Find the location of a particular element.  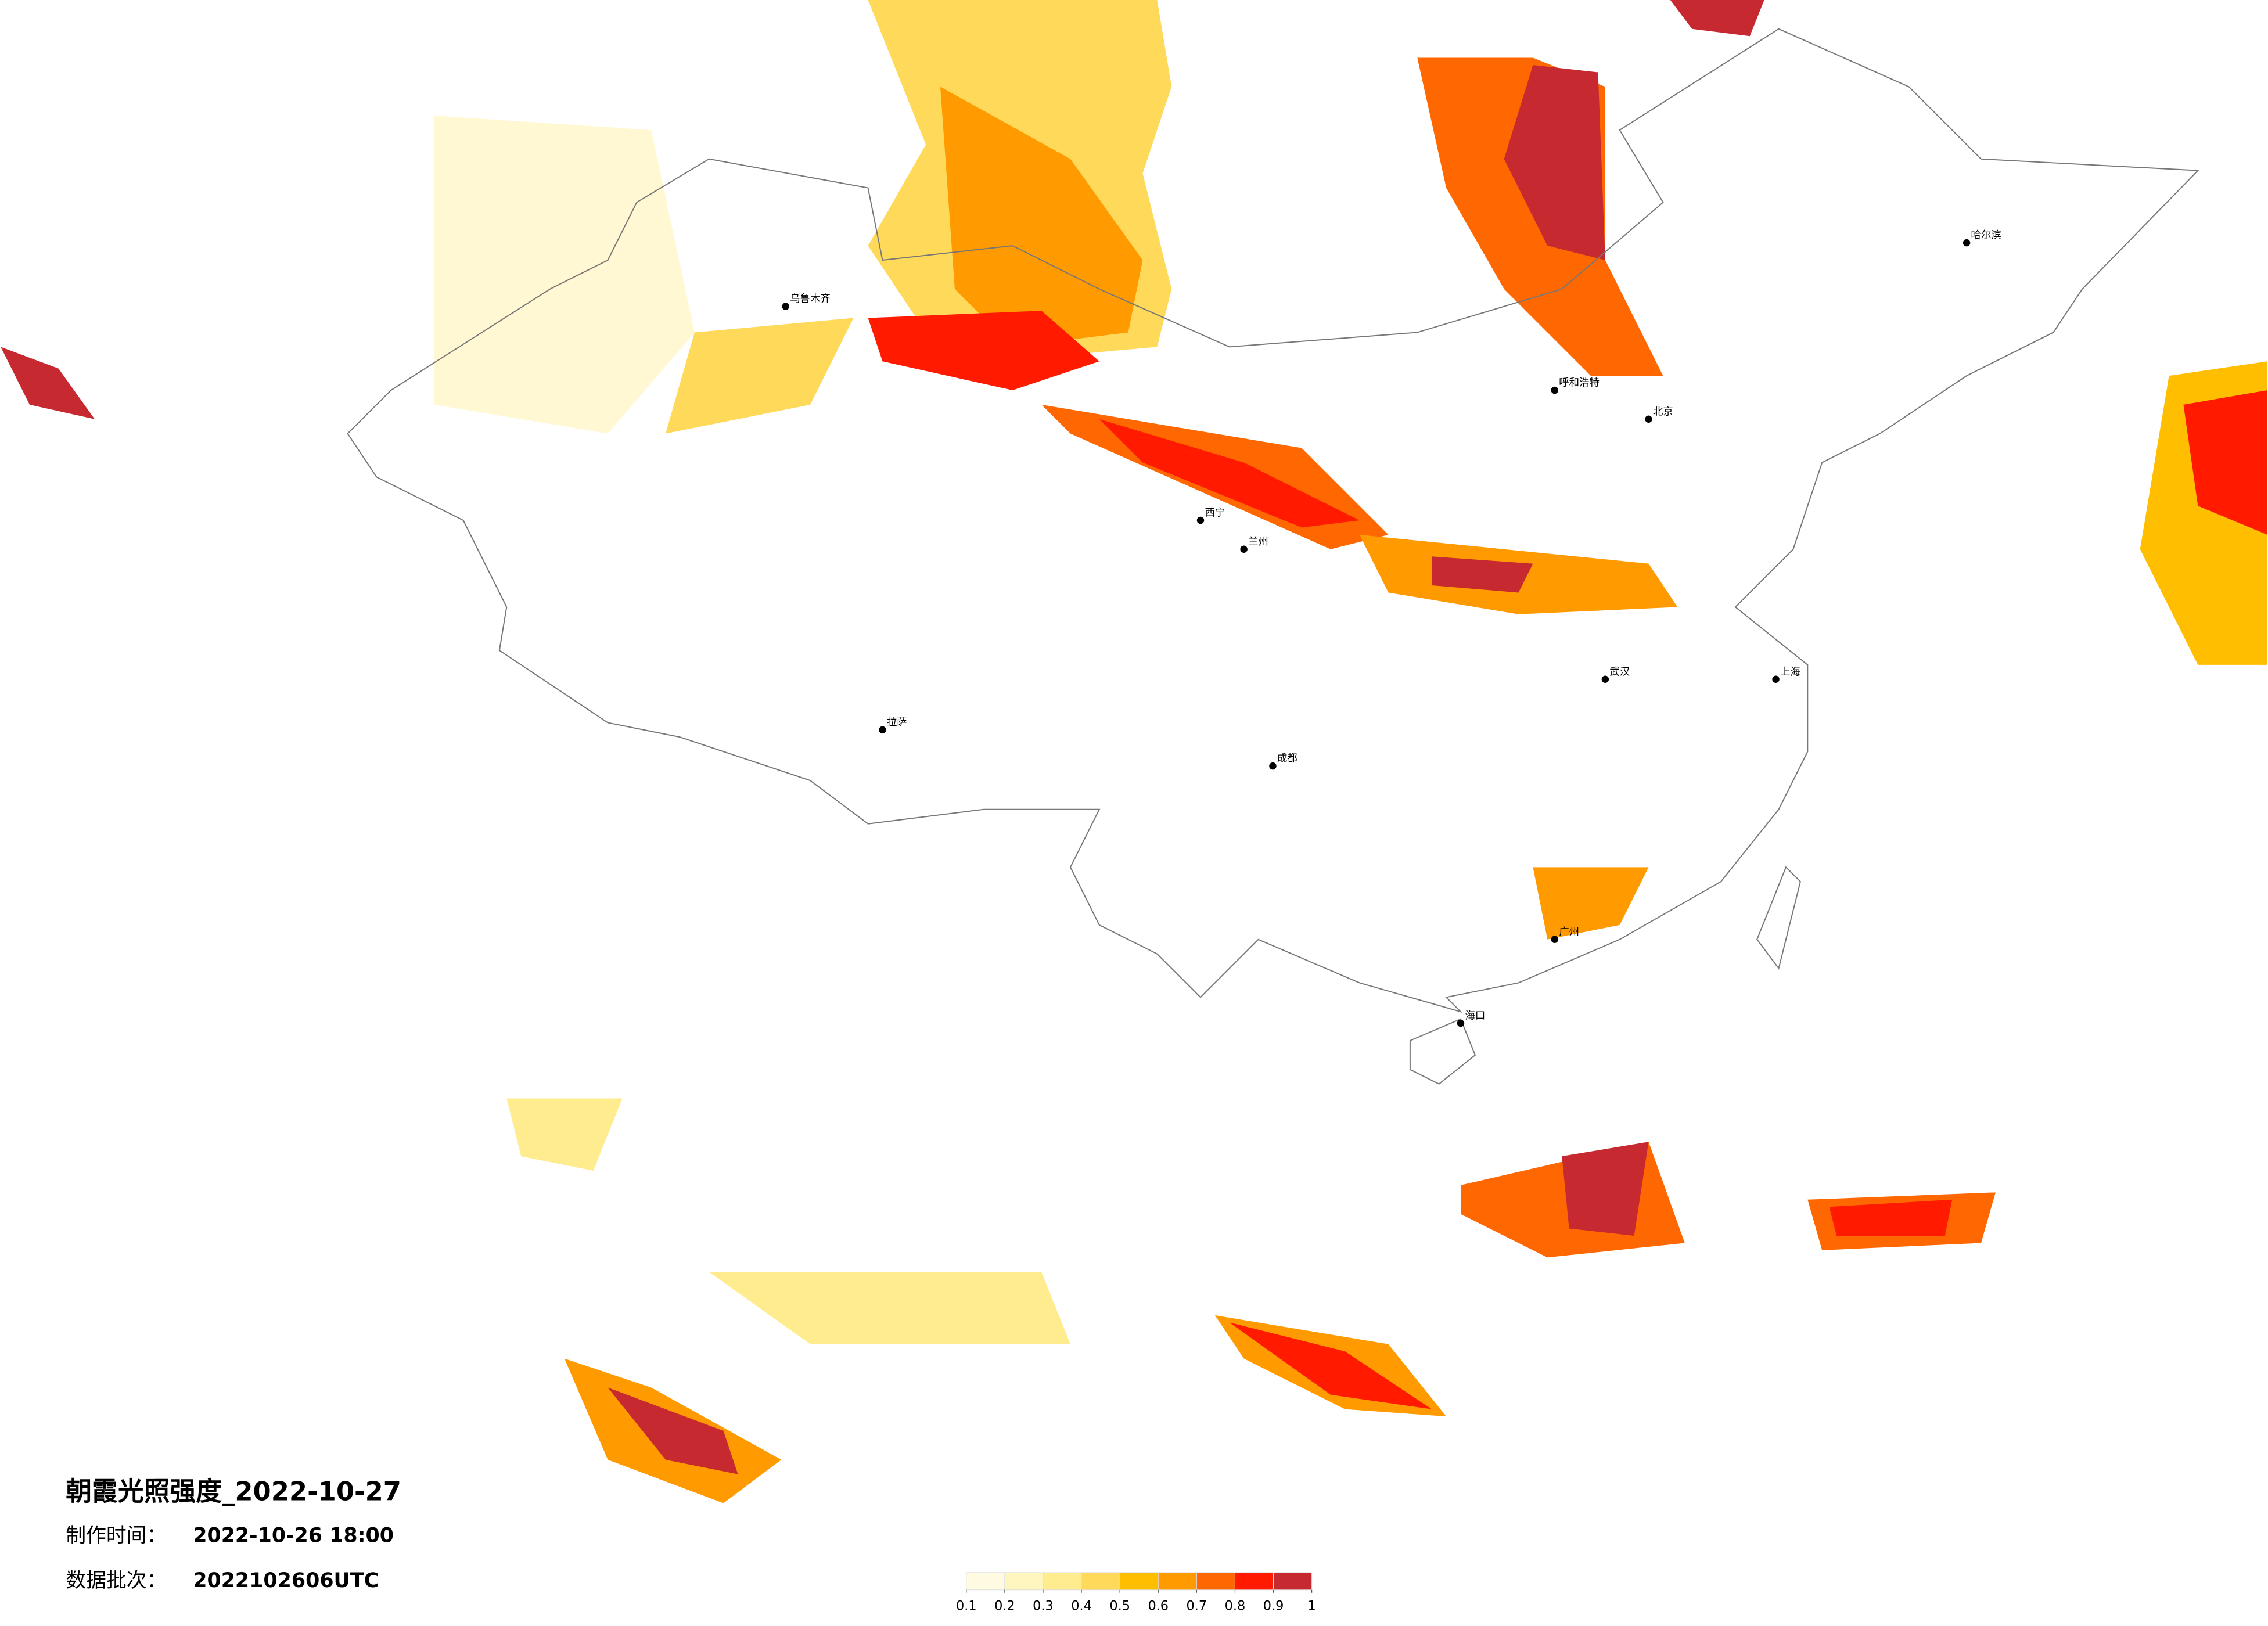

city-label: 兰州 is located at coordinates (1258, 542).